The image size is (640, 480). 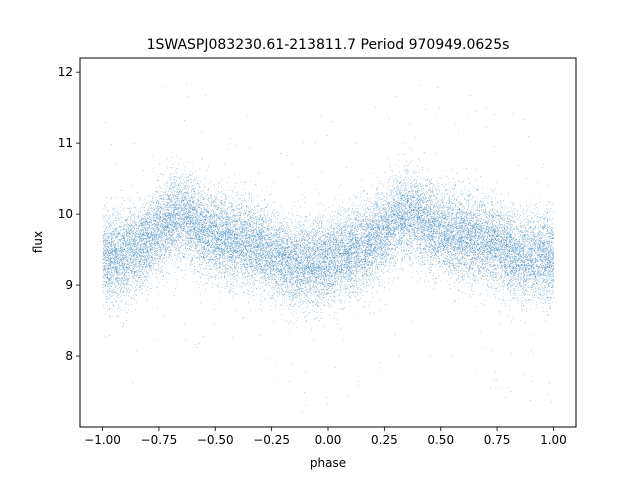 I want to click on x-tick-label: −0.50, so click(x=215, y=440).